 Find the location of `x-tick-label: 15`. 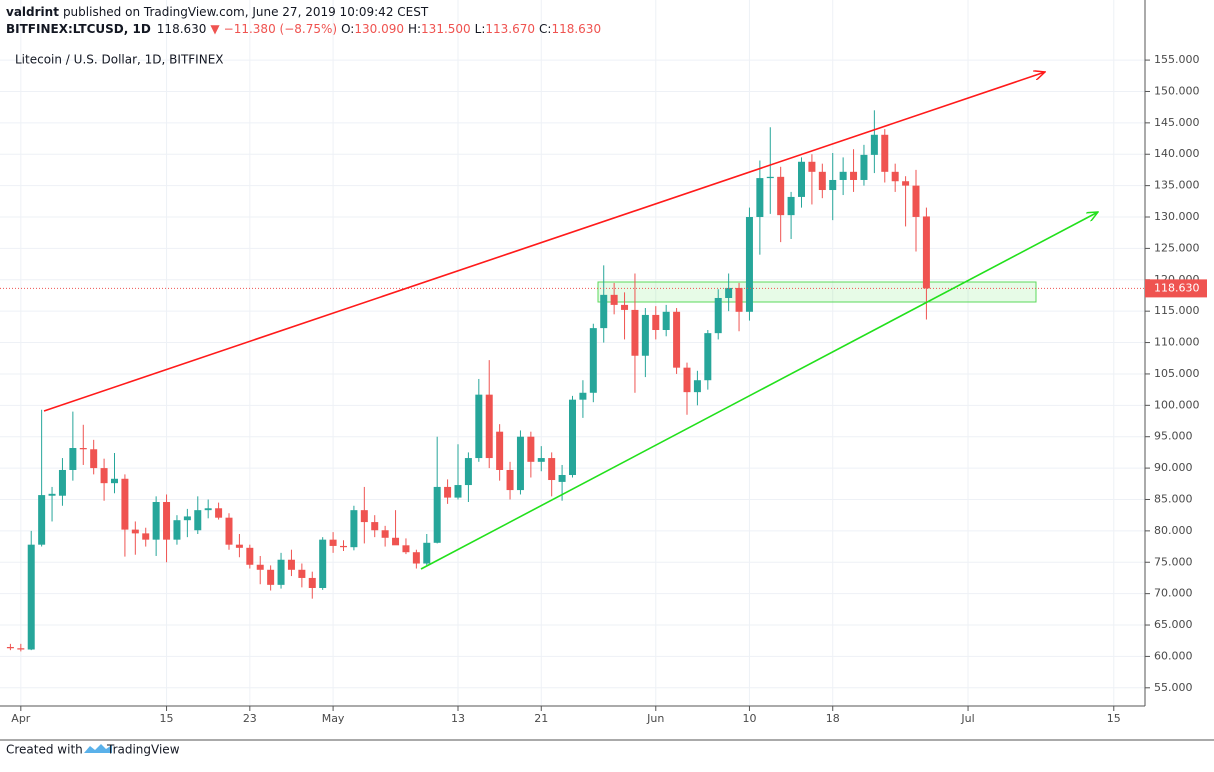

x-tick-label: 15 is located at coordinates (167, 718).